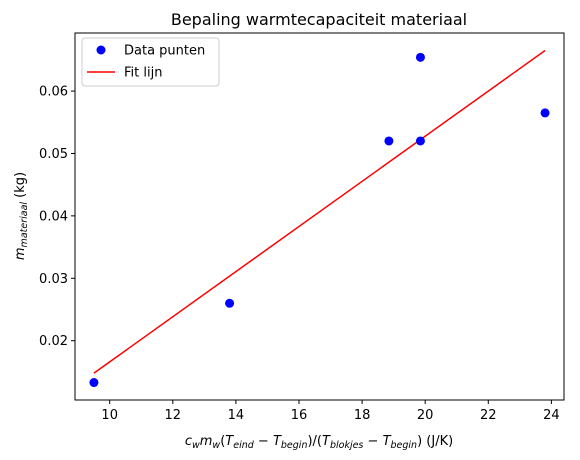  Describe the element at coordinates (330, 411) in the screenshot. I see `x-axis: 10 12 14 16 18 20 22 24` at that location.